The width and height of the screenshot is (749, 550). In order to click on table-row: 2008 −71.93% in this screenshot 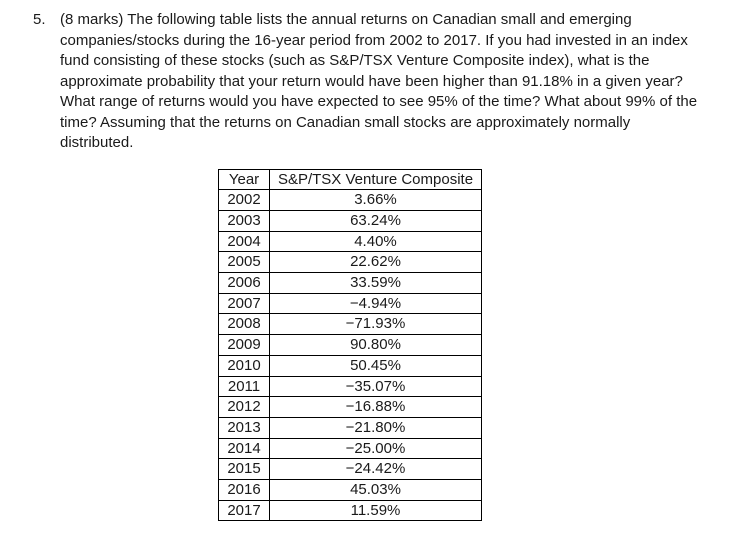, I will do `click(350, 324)`.